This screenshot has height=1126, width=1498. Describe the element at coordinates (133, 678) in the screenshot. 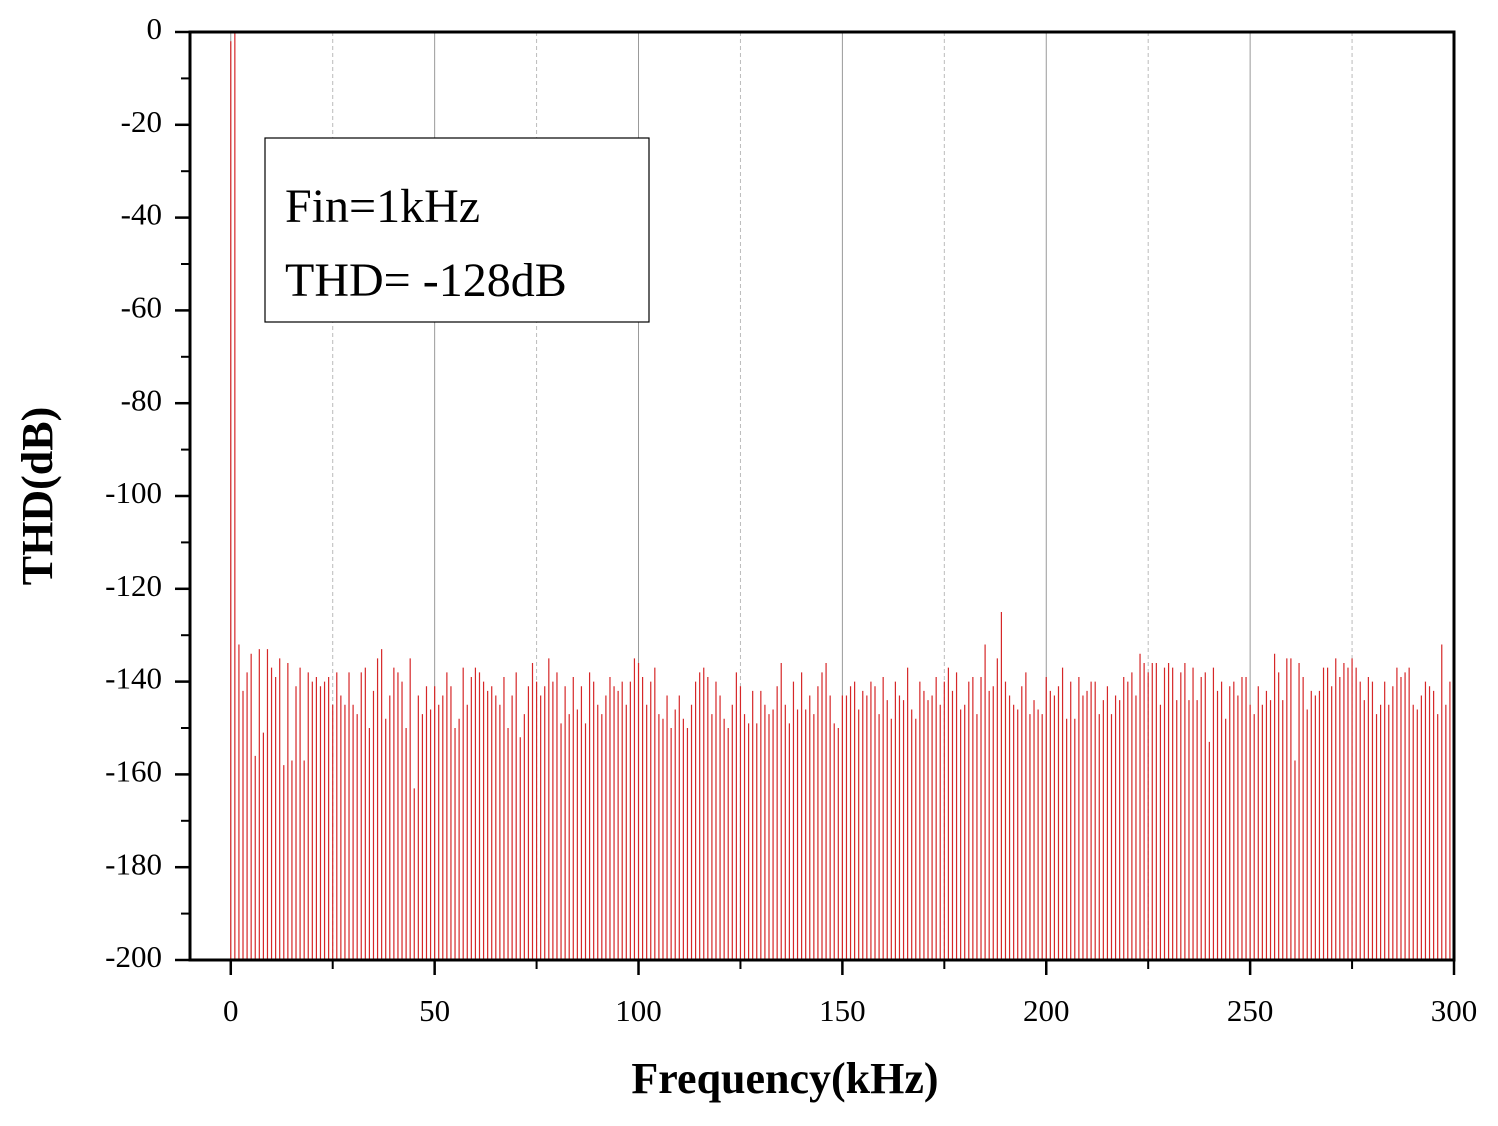

I see `y-tick-label: -140` at that location.